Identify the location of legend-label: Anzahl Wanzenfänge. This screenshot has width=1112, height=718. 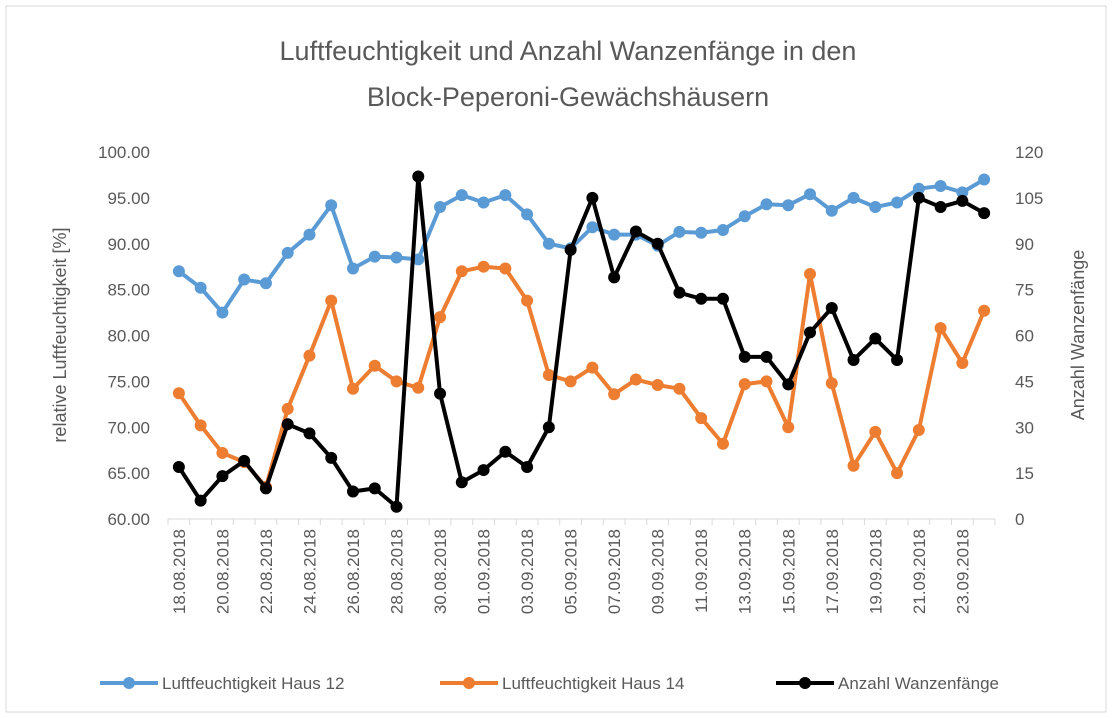
(918, 683).